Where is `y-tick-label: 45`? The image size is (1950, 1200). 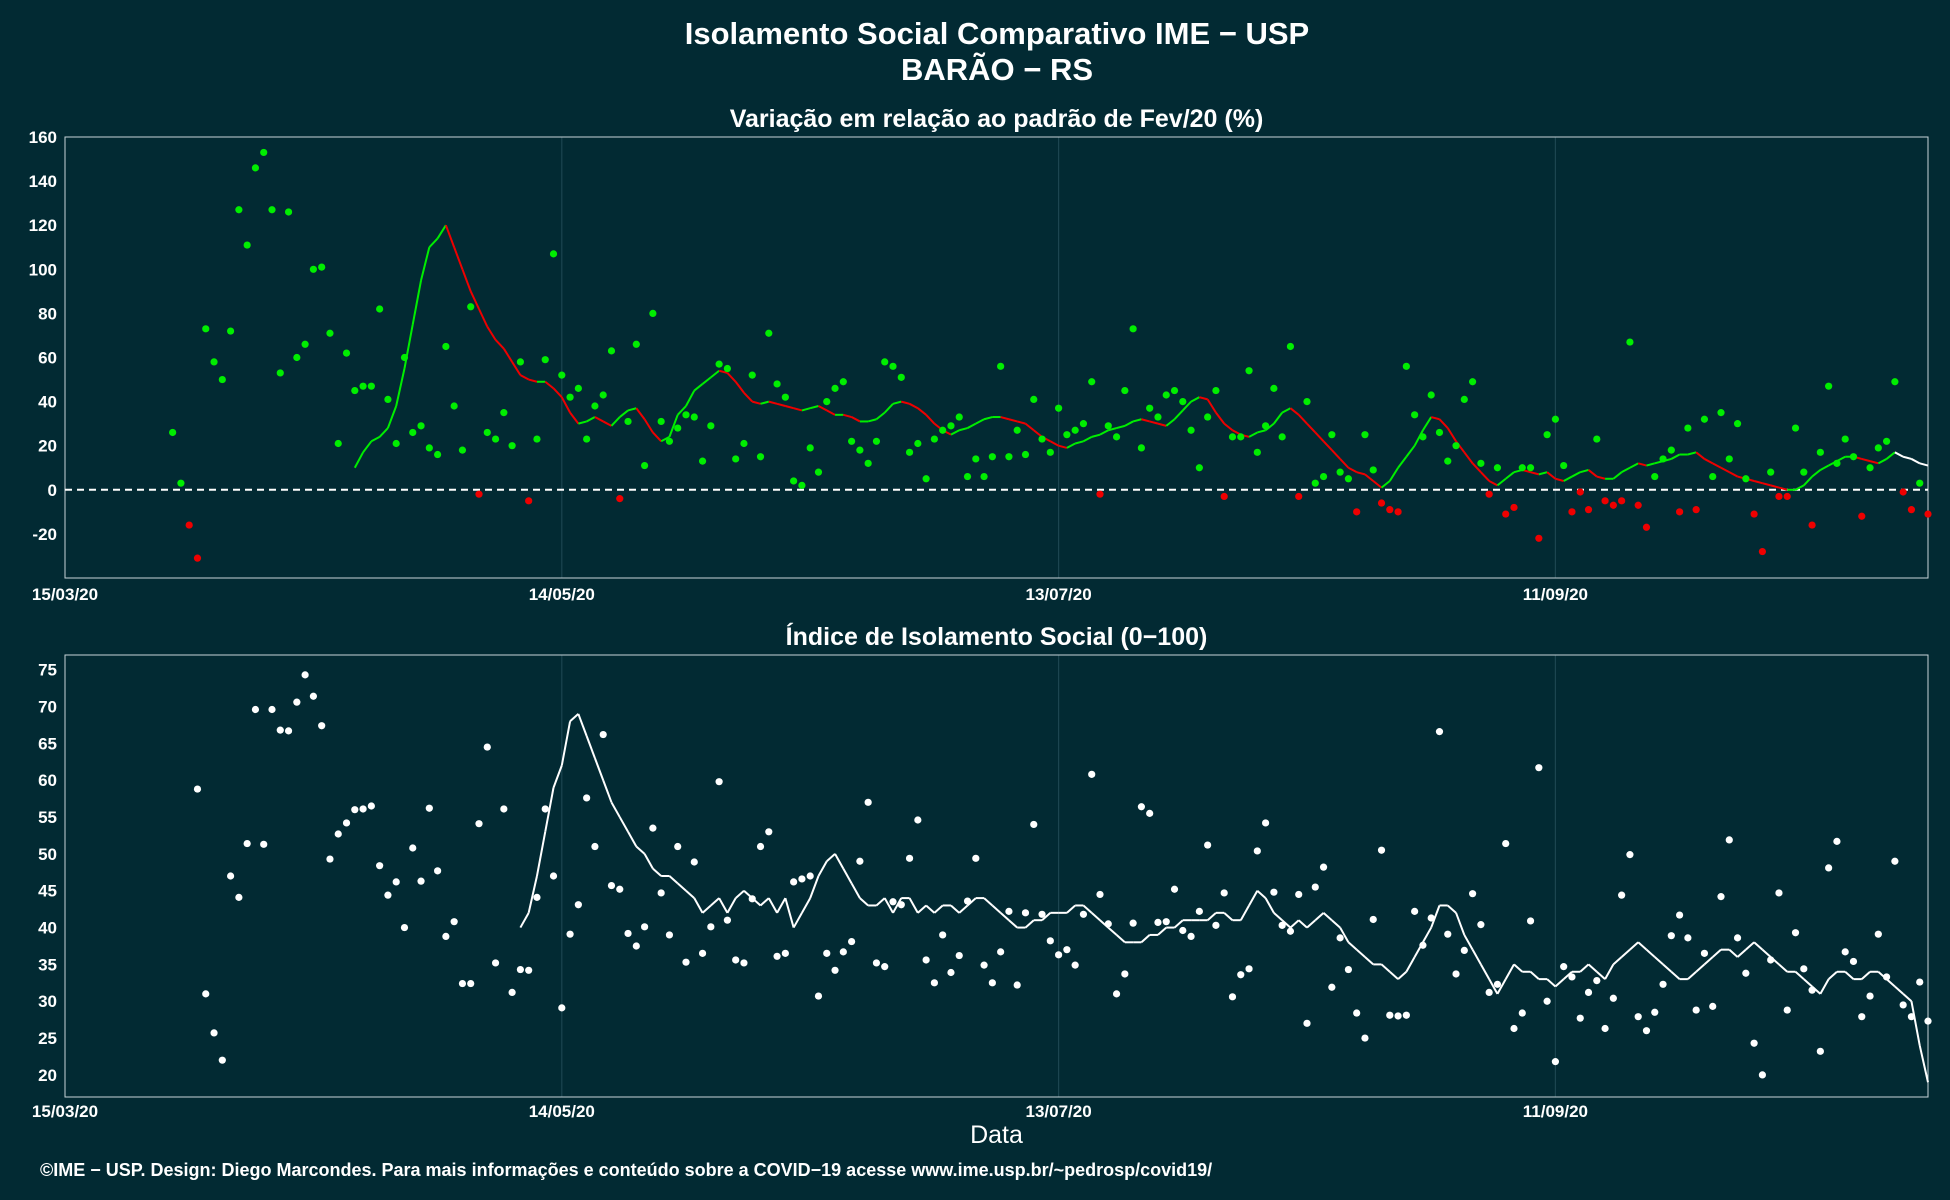 y-tick-label: 45 is located at coordinates (47, 891).